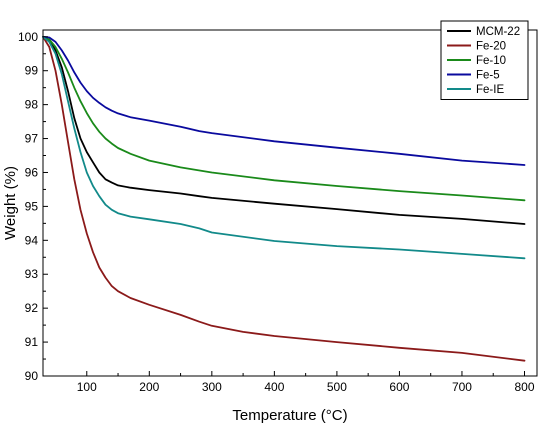  Describe the element at coordinates (491, 47) in the screenshot. I see `legend-label: Fe-20` at that location.